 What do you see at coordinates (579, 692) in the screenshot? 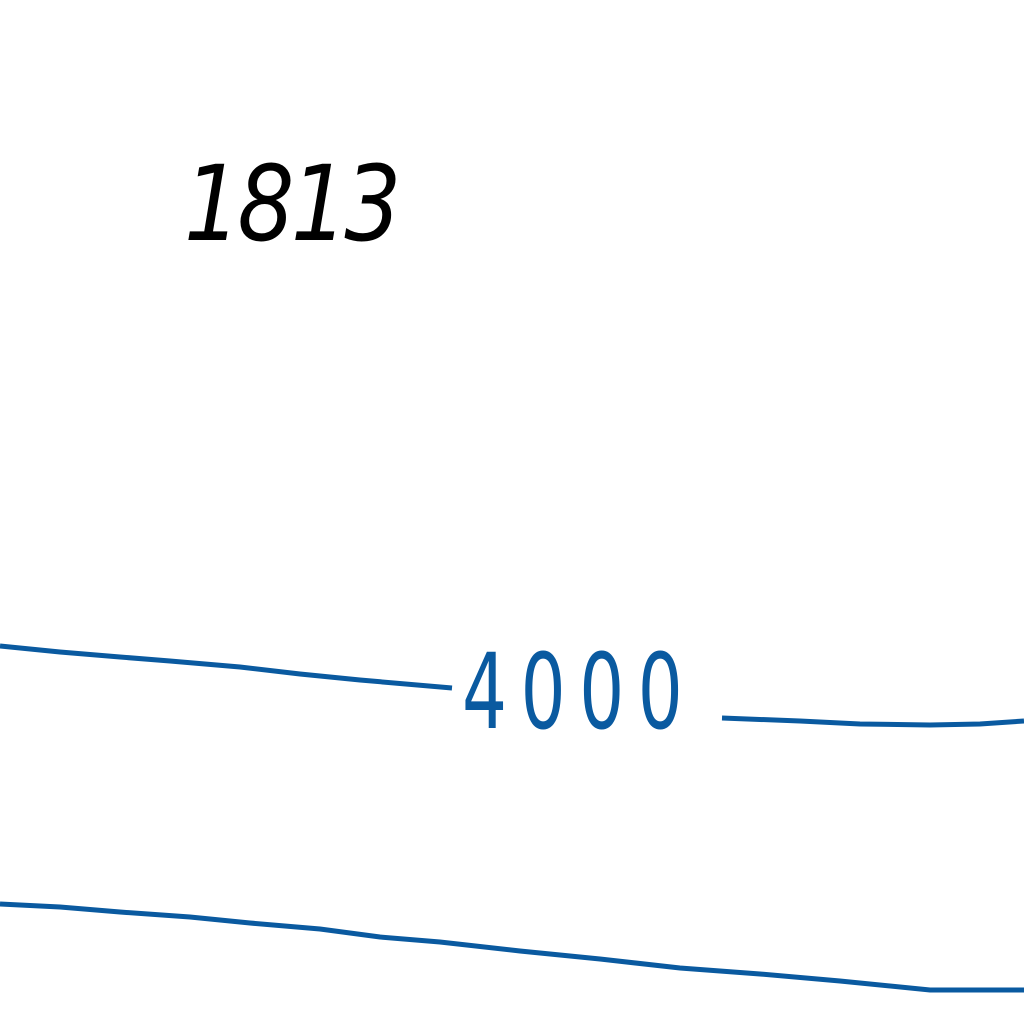
I see `contour-elevation-label: 4000` at bounding box center [579, 692].